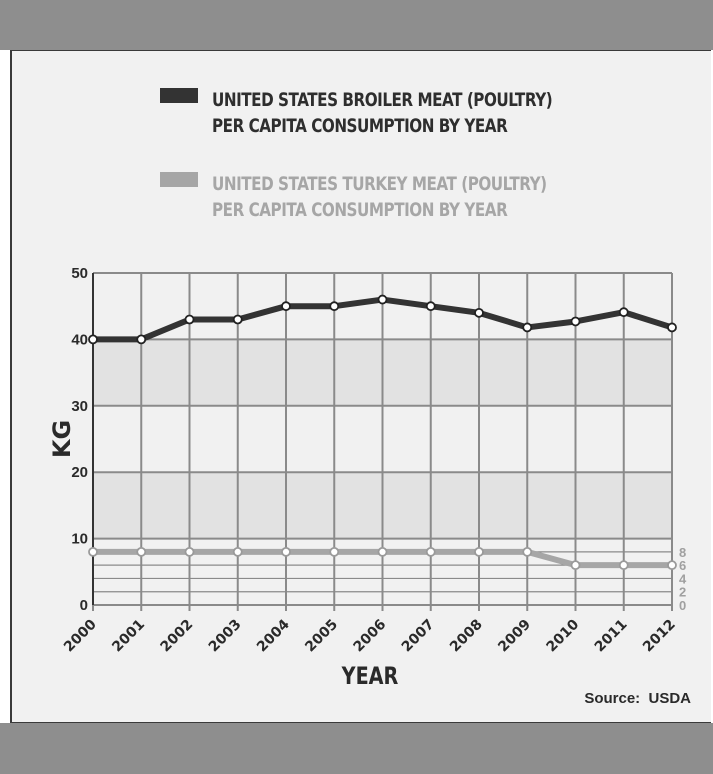  I want to click on y-tick-label: 50, so click(79, 273).